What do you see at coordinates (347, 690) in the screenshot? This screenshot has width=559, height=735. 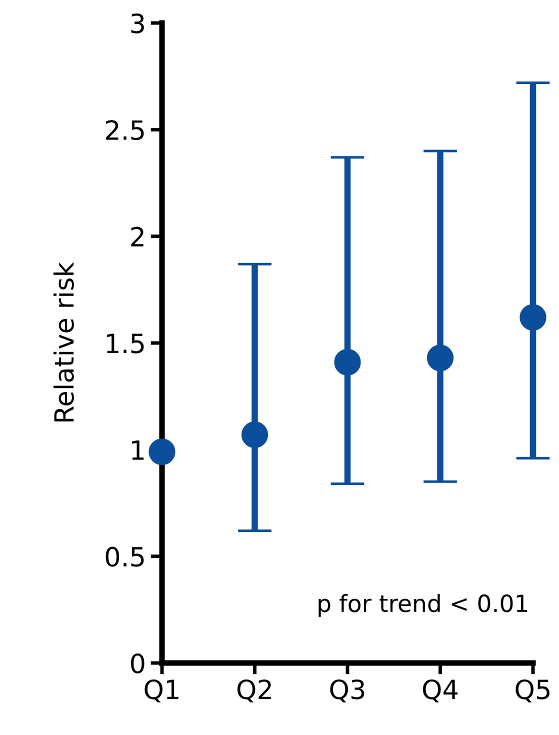 I see `x-tick-label: Q3` at bounding box center [347, 690].